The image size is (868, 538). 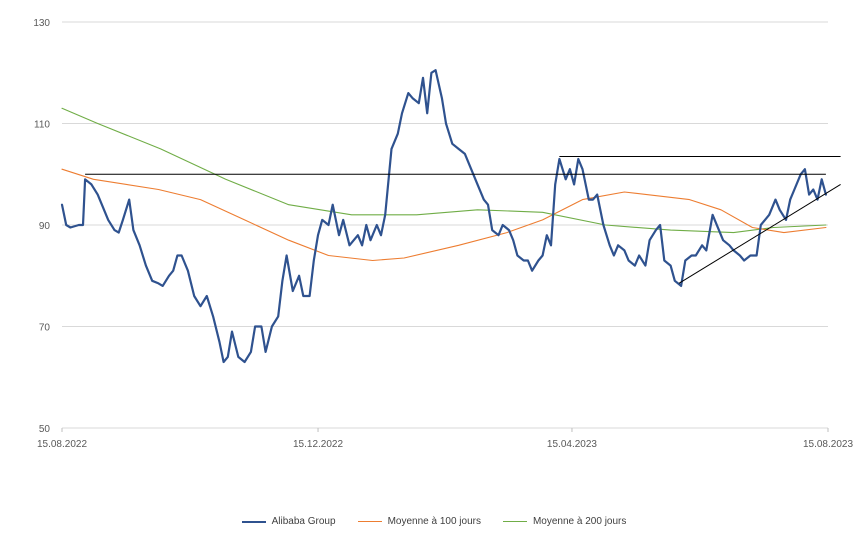 I want to click on legend-label-ma200: Moyenne à 200 jours, so click(x=579, y=521).